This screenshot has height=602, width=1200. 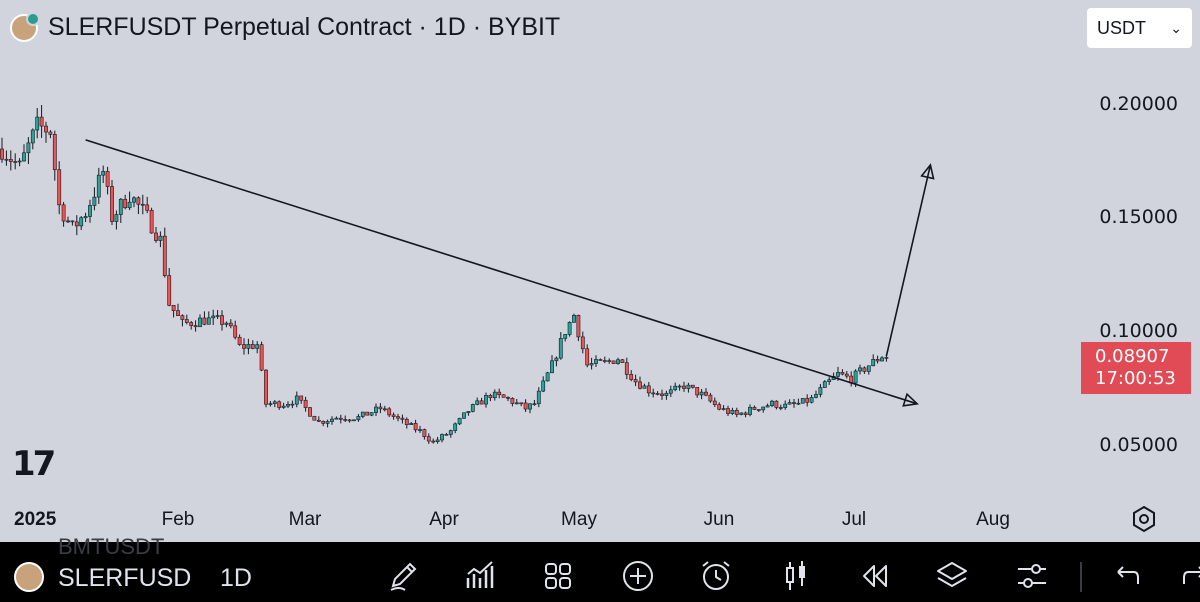 What do you see at coordinates (403, 576) in the screenshot?
I see `pen-icon` at bounding box center [403, 576].